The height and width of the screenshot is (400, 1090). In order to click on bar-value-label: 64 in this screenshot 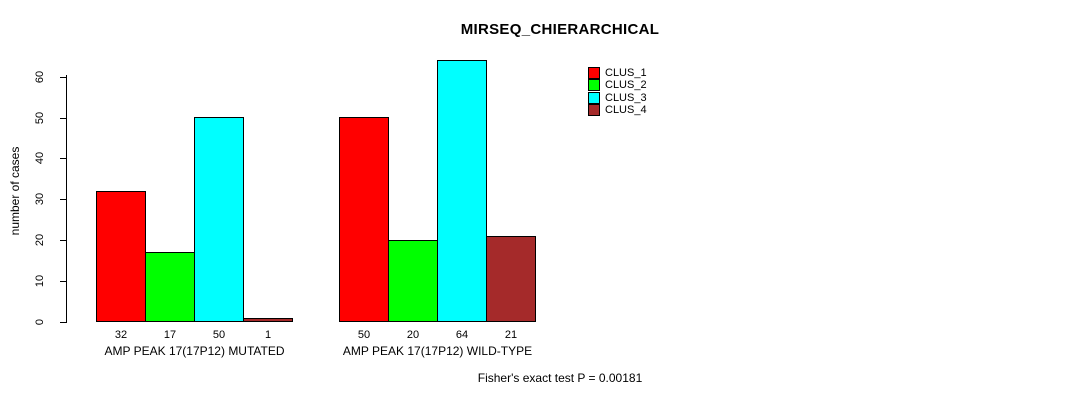, I will do `click(462, 335)`.